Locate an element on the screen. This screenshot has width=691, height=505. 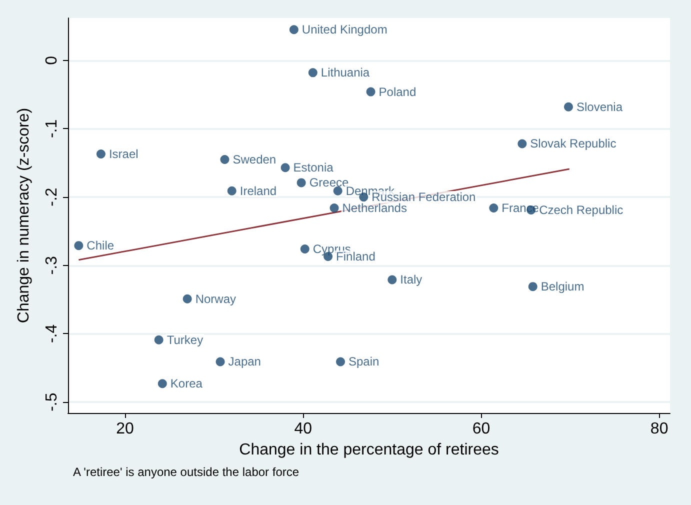
annotation: Poland is located at coordinates (397, 91).